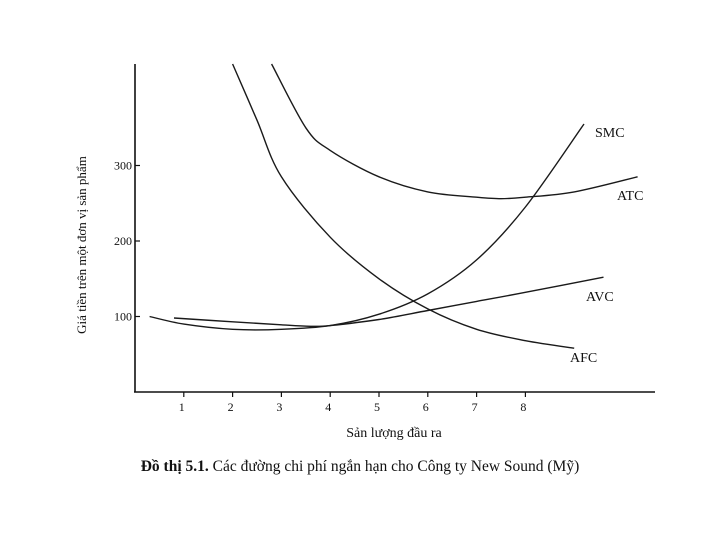 Image resolution: width=720 pixels, height=540 pixels. Describe the element at coordinates (388, 302) in the screenshot. I see `curve-avc` at that location.